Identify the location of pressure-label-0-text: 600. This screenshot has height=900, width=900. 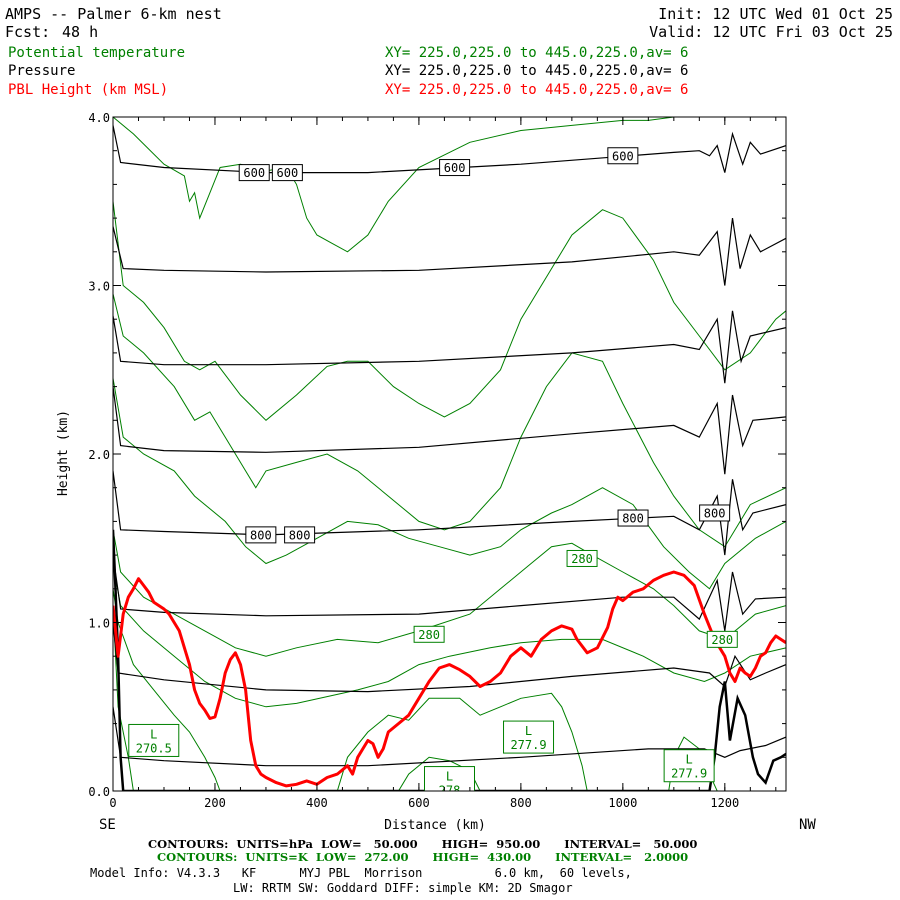
(254, 173).